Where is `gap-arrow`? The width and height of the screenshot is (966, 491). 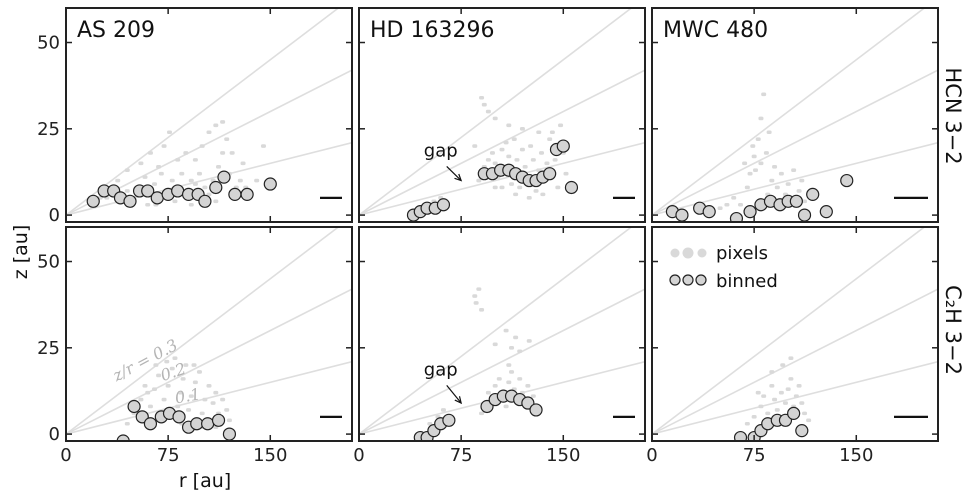 gap-arrow is located at coordinates (454, 173).